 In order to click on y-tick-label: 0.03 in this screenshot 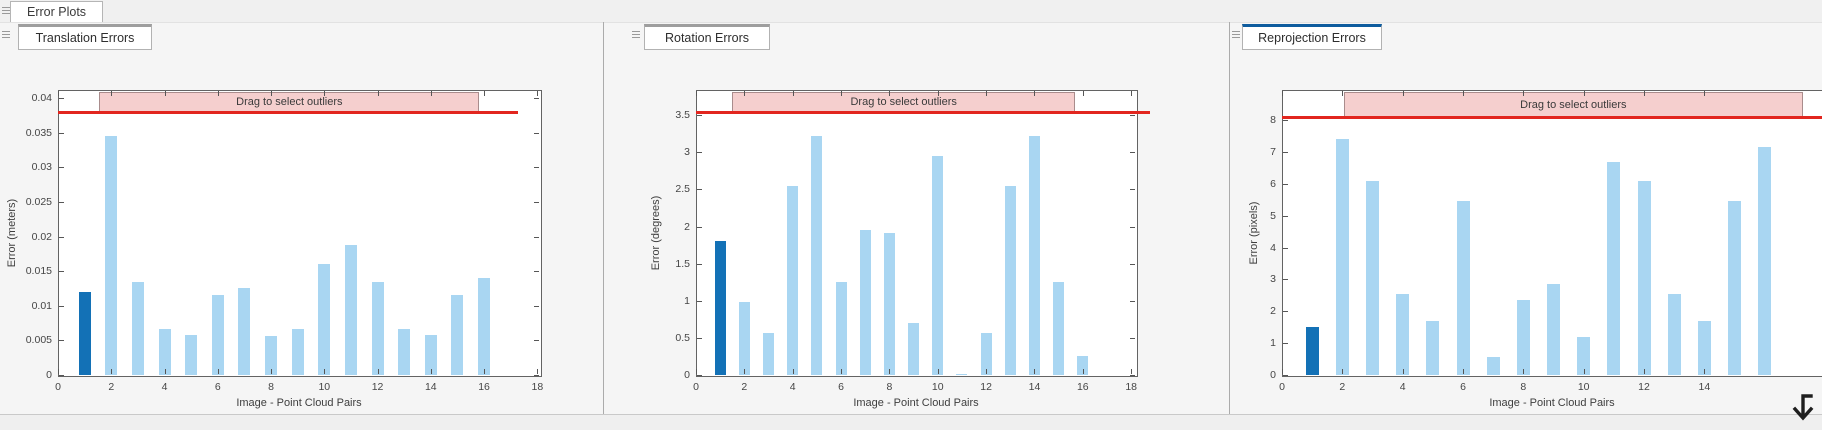, I will do `click(41, 167)`.